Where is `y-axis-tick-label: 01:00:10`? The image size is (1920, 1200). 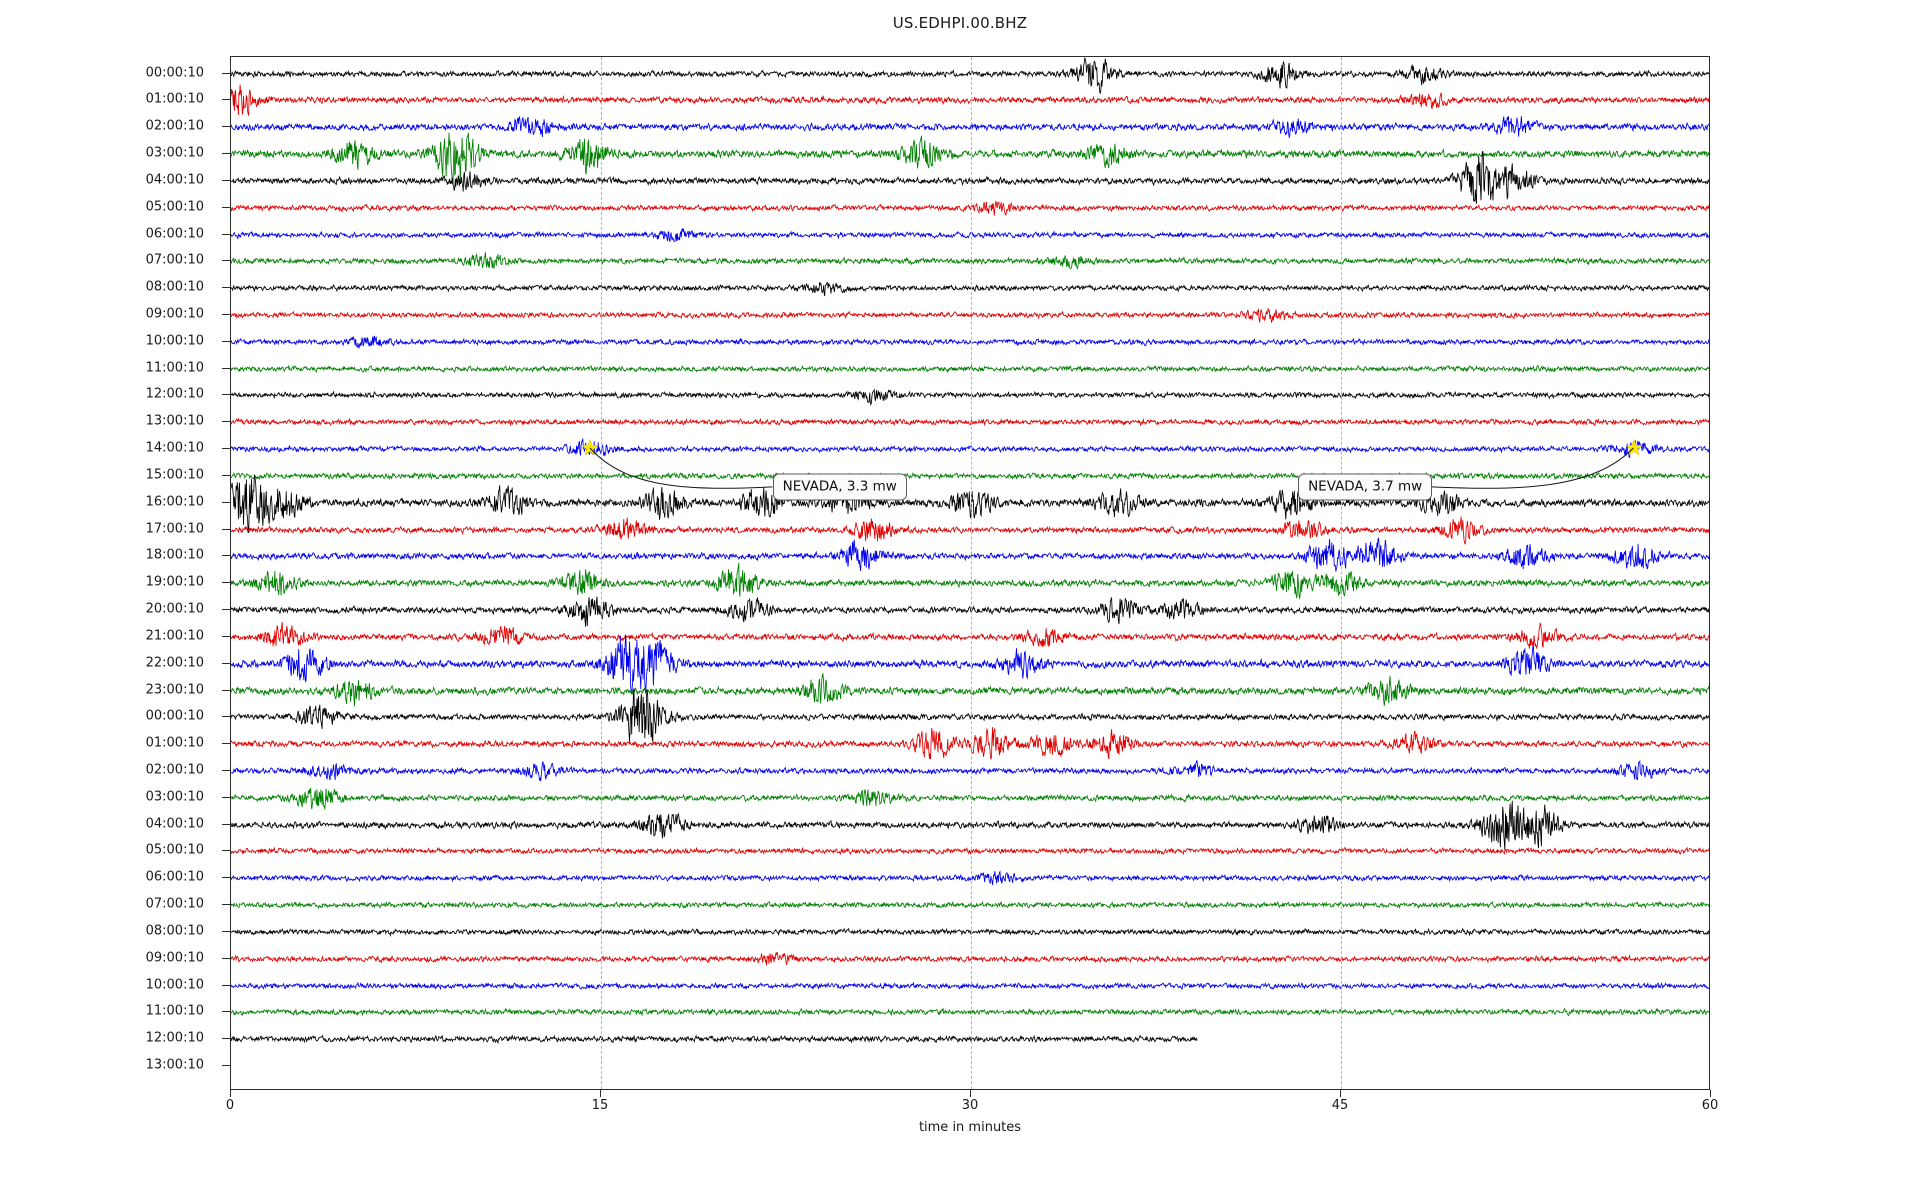
y-axis-tick-label: 01:00:10 is located at coordinates (174, 743).